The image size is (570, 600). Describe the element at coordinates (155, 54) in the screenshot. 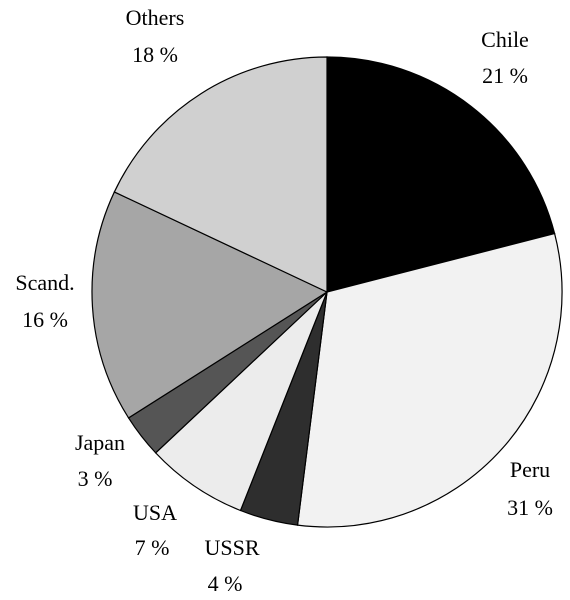

I see `slice-value-label: 18 %` at that location.